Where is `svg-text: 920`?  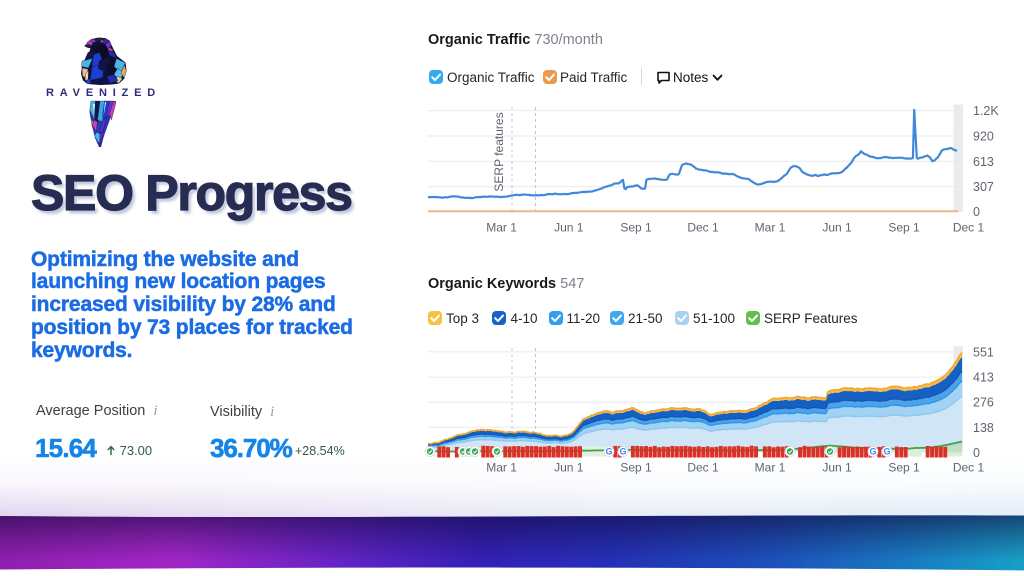
svg-text: 920 is located at coordinates (983, 137).